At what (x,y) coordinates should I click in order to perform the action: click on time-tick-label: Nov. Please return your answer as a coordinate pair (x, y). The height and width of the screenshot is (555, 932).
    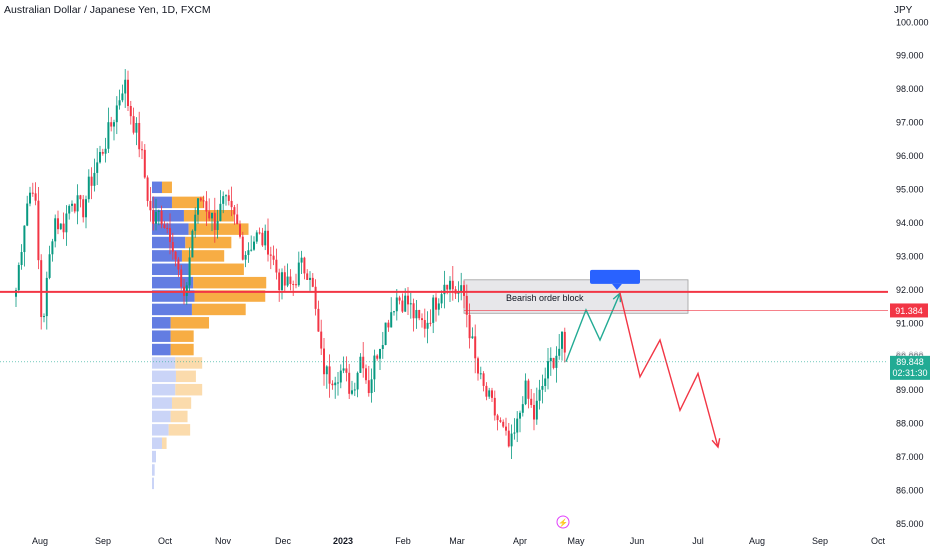
    Looking at the image, I should click on (223, 541).